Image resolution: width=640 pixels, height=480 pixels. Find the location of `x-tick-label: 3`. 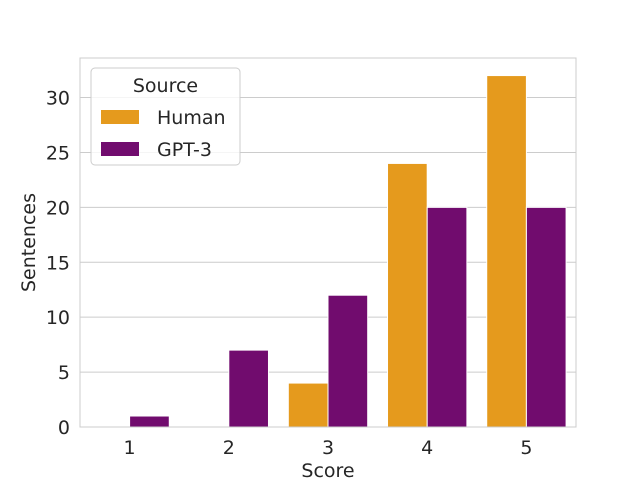

x-tick-label: 3 is located at coordinates (328, 448).